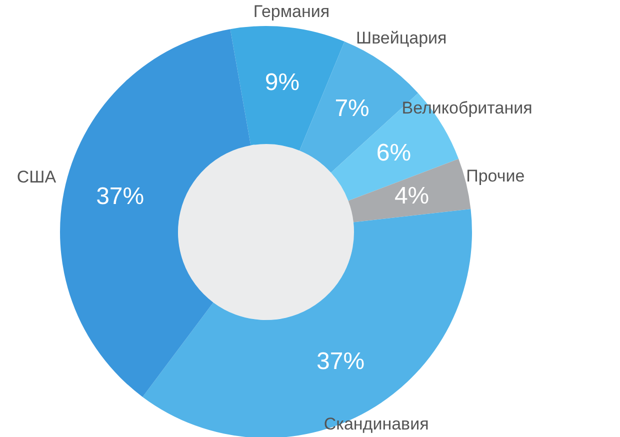 Image resolution: width=620 pixels, height=437 pixels. Describe the element at coordinates (412, 196) in the screenshot. I see `data-label: 4%` at that location.